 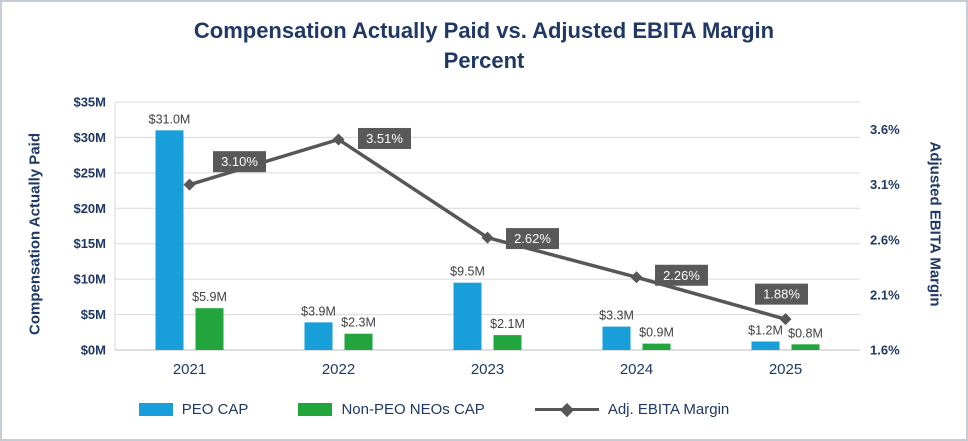 What do you see at coordinates (467, 316) in the screenshot?
I see `bar-peo-cap-2023` at bounding box center [467, 316].